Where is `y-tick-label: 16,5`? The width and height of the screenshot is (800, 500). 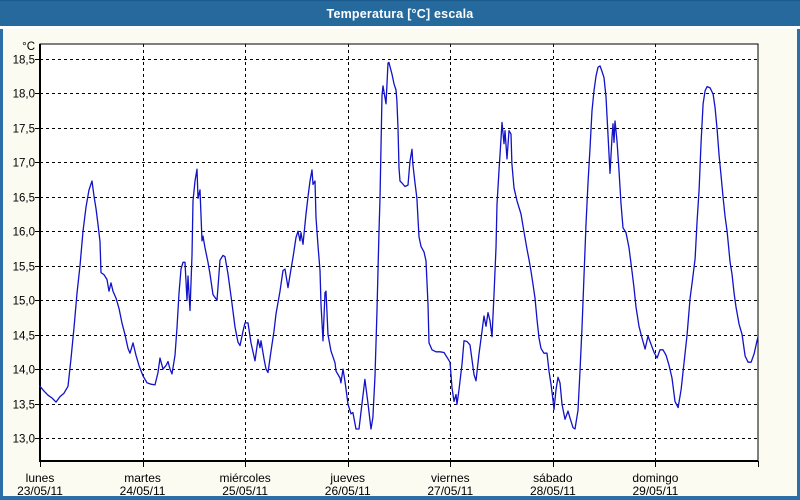 y-tick-label: 16,5 is located at coordinates (24, 199).